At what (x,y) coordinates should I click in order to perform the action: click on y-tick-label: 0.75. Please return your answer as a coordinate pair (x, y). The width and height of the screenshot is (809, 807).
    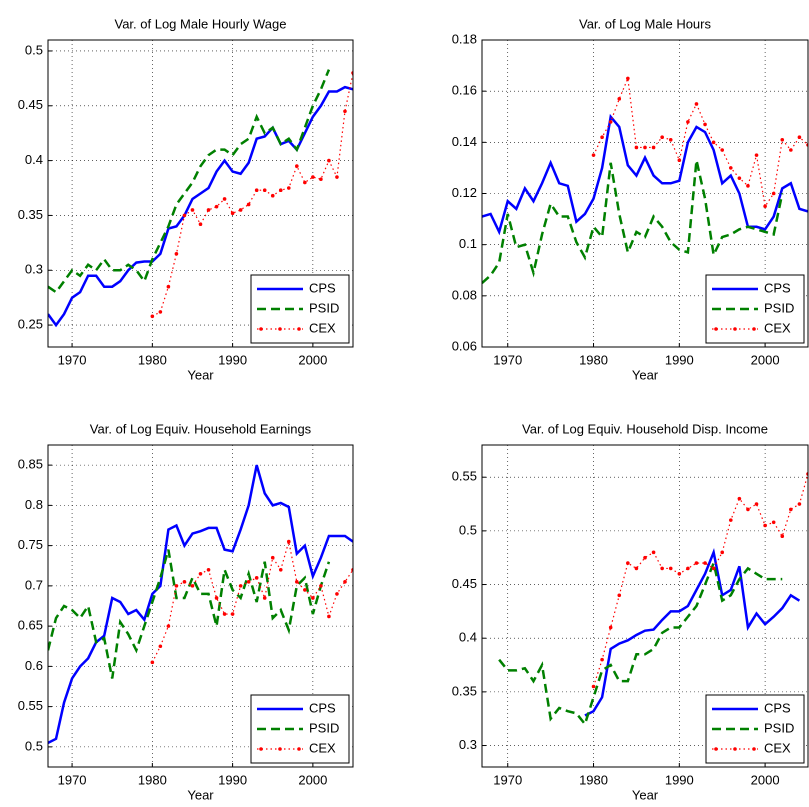
    Looking at the image, I should click on (30, 544).